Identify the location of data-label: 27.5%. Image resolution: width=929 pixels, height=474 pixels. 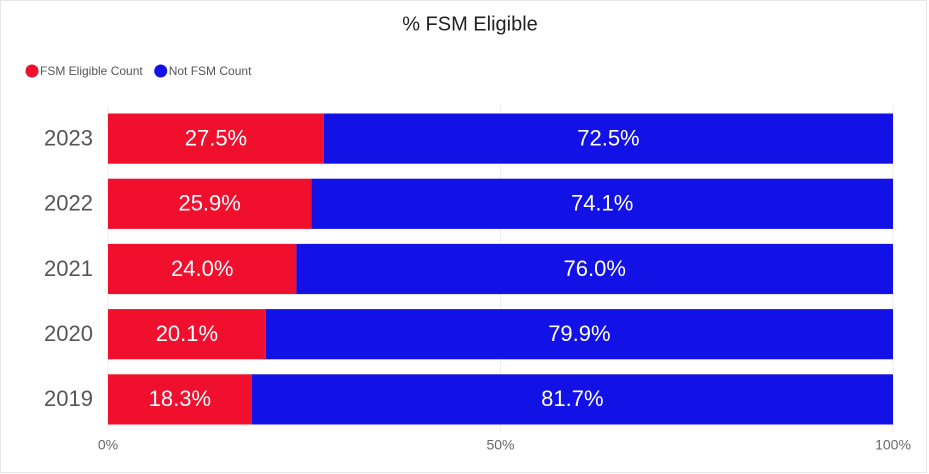
(216, 137).